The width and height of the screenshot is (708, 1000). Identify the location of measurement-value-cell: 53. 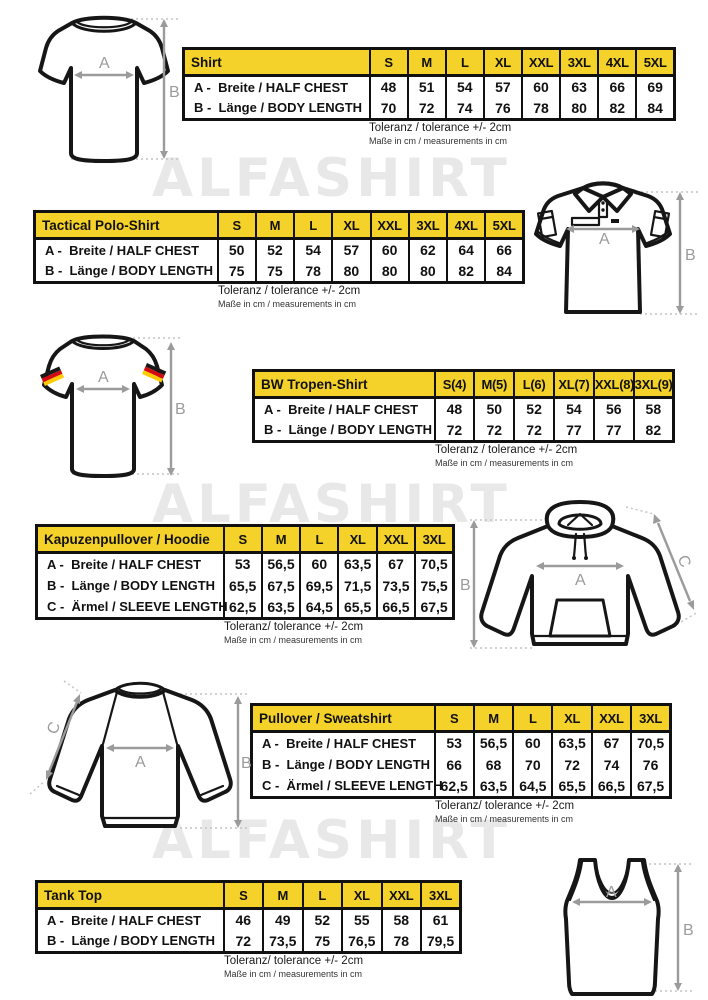
(454, 742).